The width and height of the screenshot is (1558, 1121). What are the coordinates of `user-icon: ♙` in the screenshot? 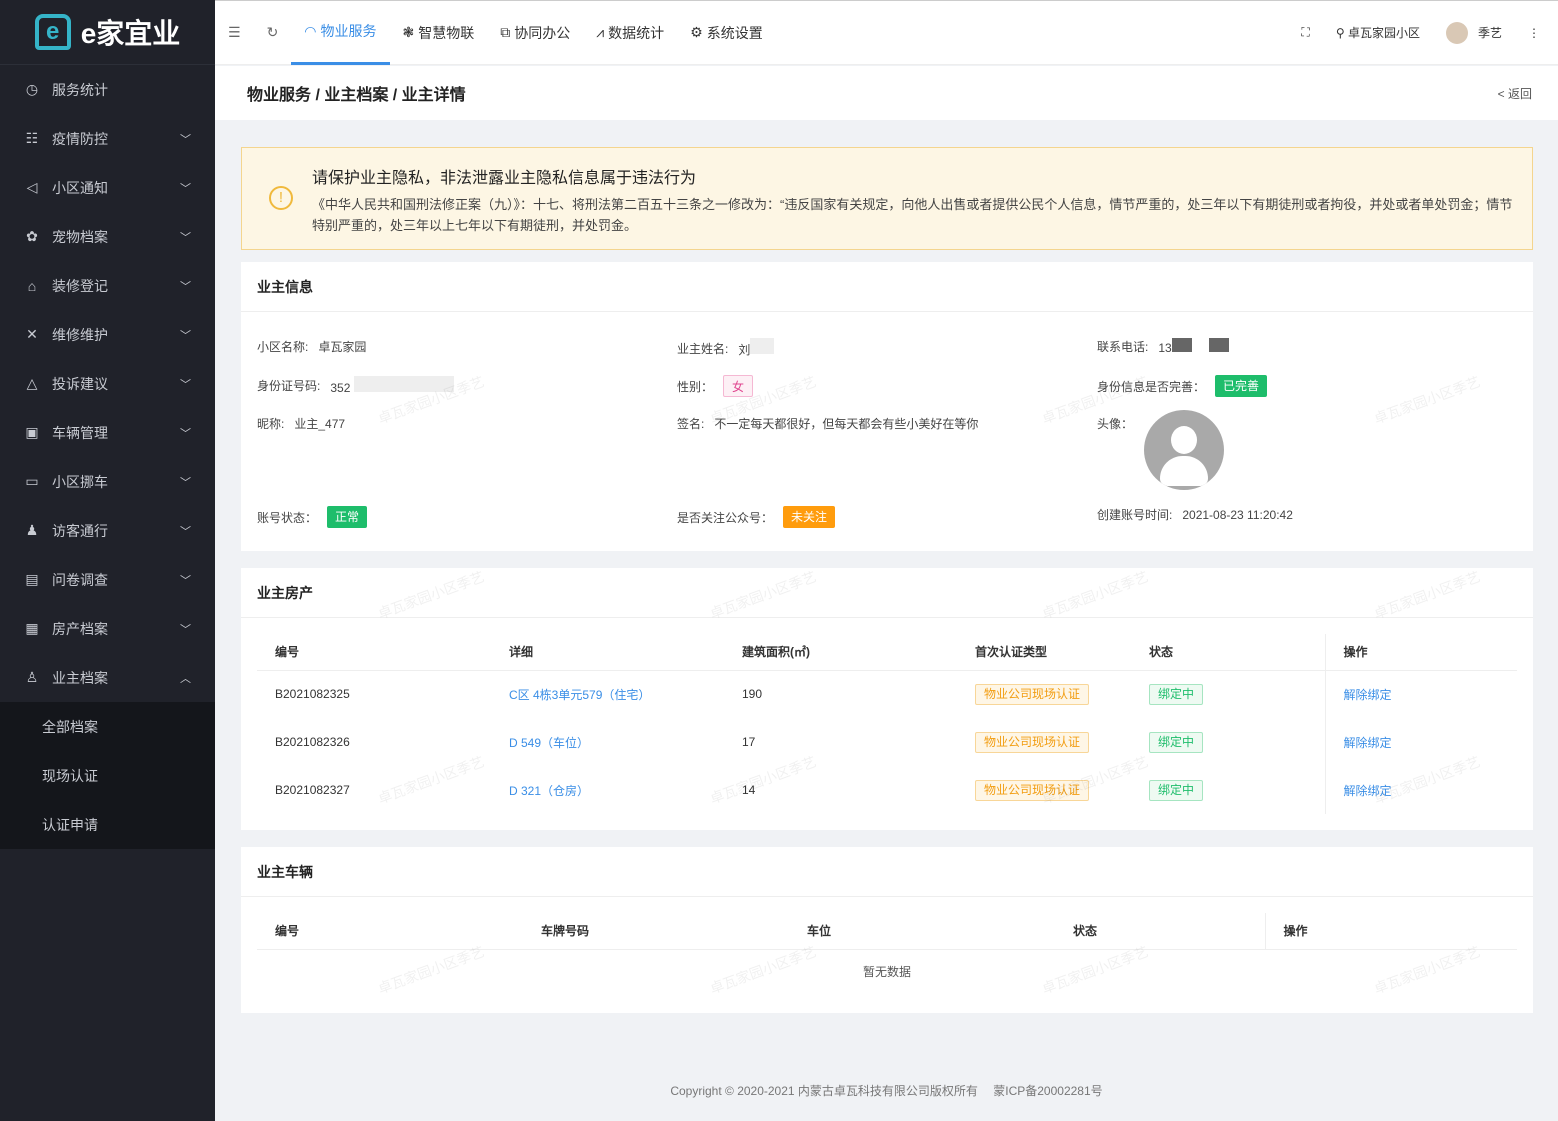 It's located at (32, 677).